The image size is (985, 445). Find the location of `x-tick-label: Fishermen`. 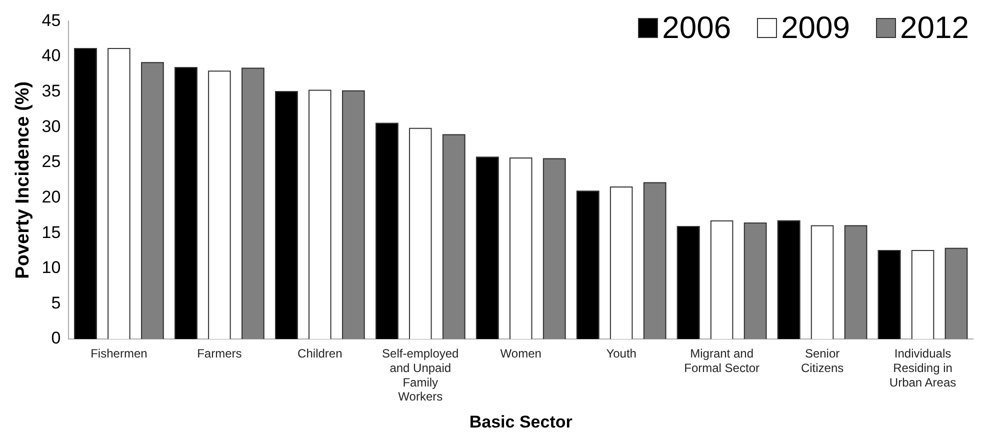

x-tick-label: Fishermen is located at coordinates (119, 353).